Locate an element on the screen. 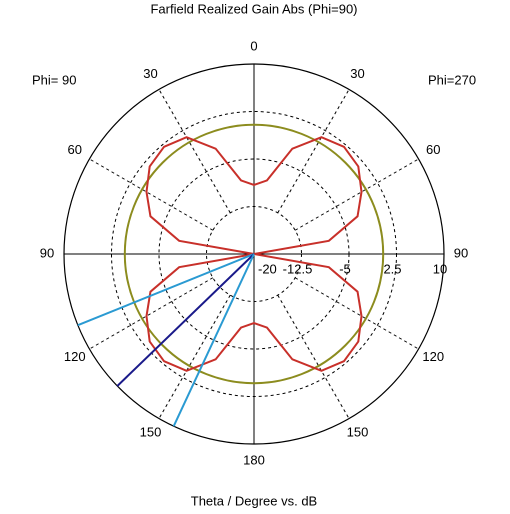 The image size is (510, 514). r-tick-label: 2.5 is located at coordinates (392, 268).